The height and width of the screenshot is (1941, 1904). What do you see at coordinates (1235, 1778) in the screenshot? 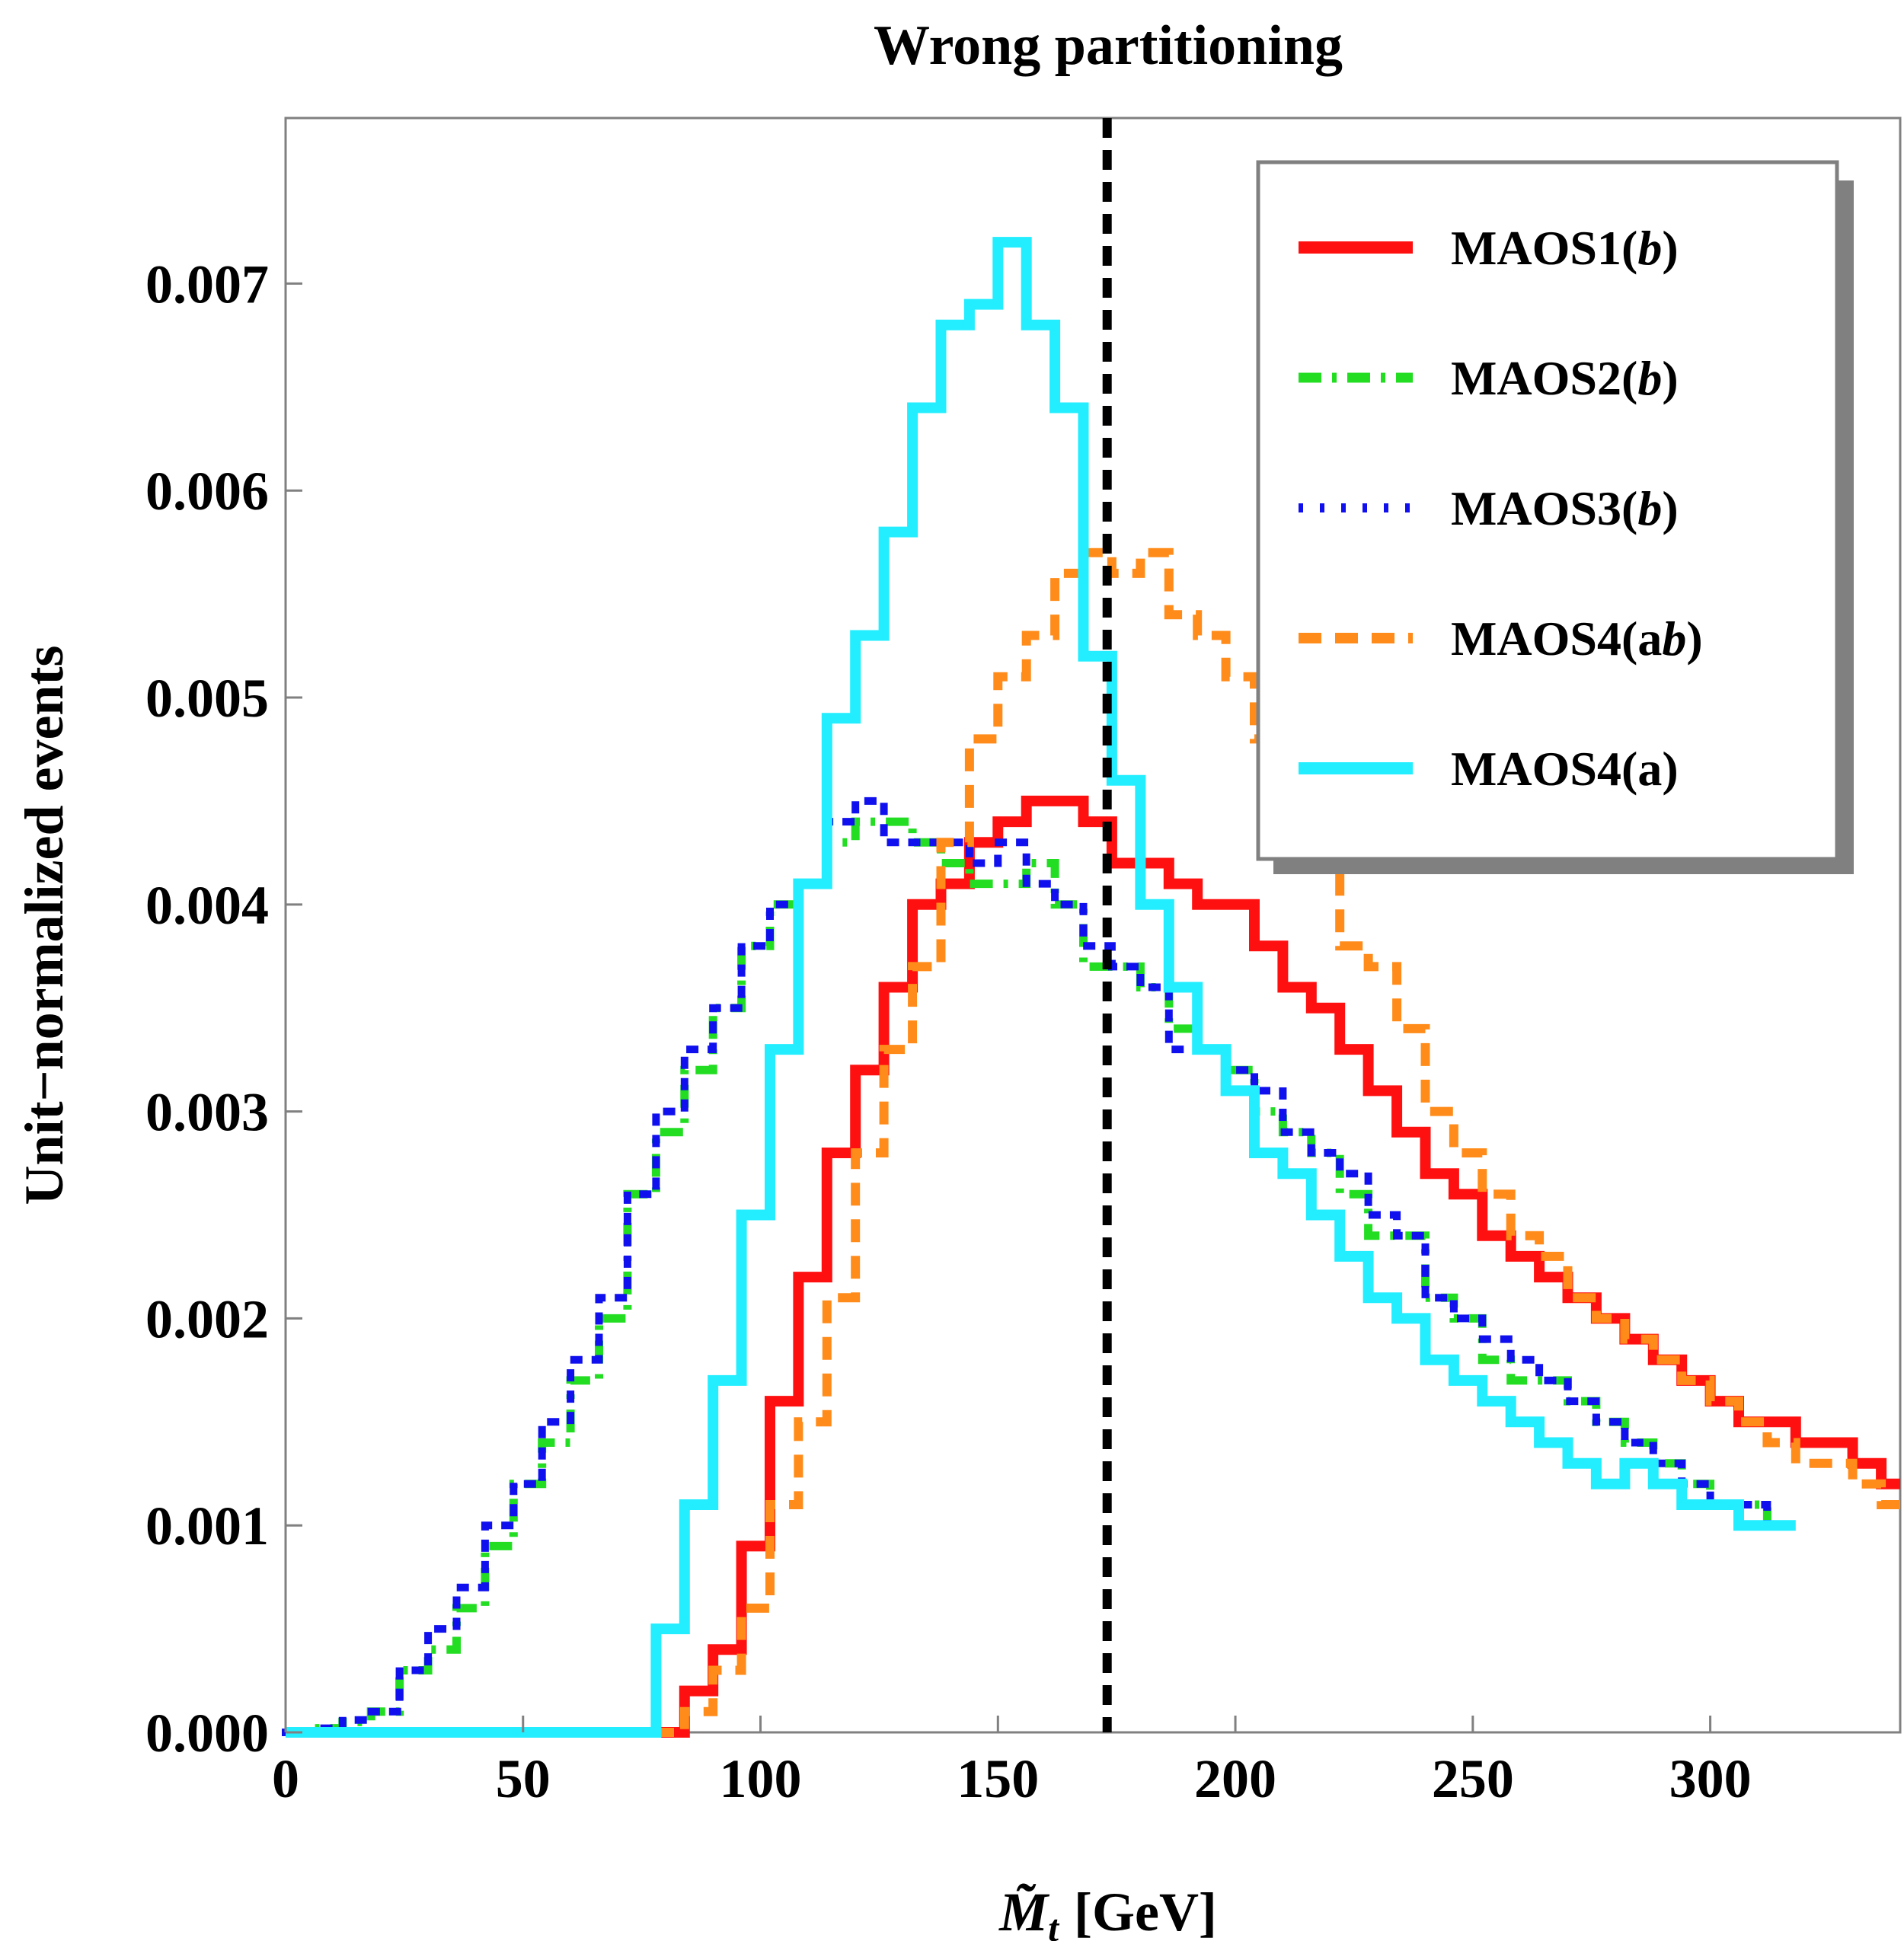
I see `x-tick-label: 200` at bounding box center [1235, 1778].